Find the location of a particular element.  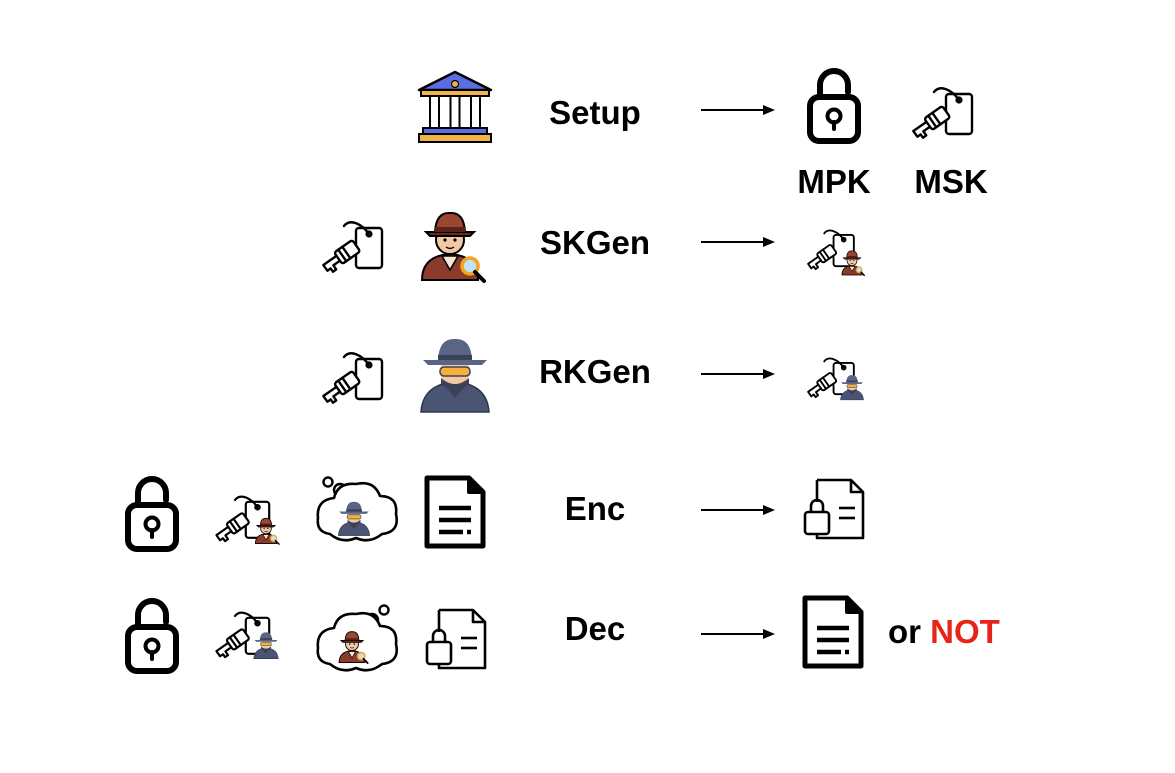

row-dec is located at coordinates (494, 634).